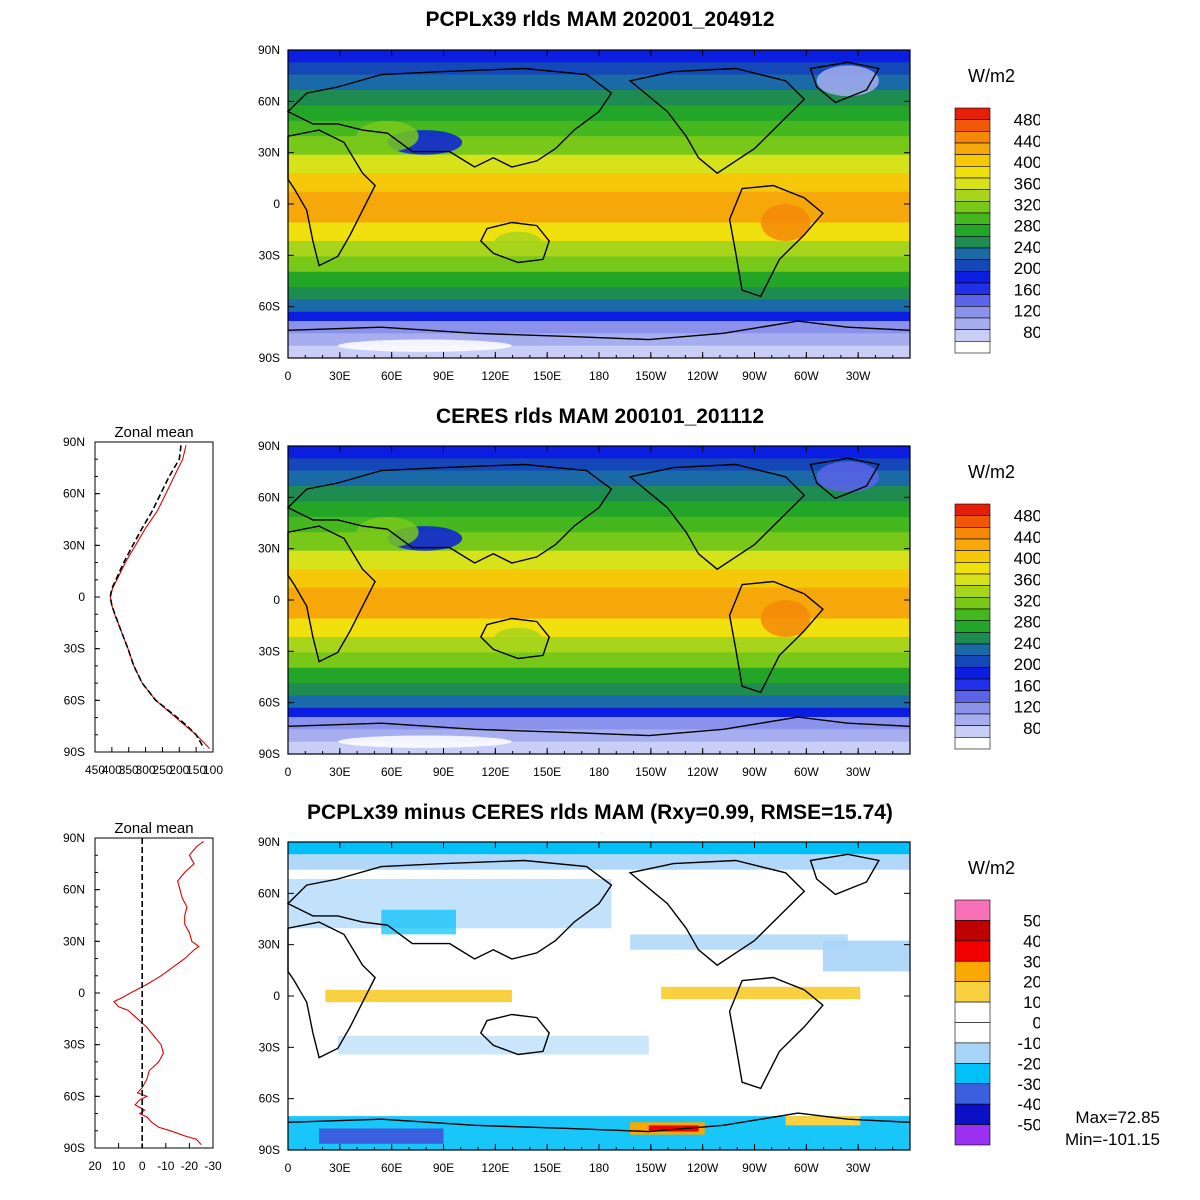  I want to click on colorbar-label: 10, so click(1031, 1002).